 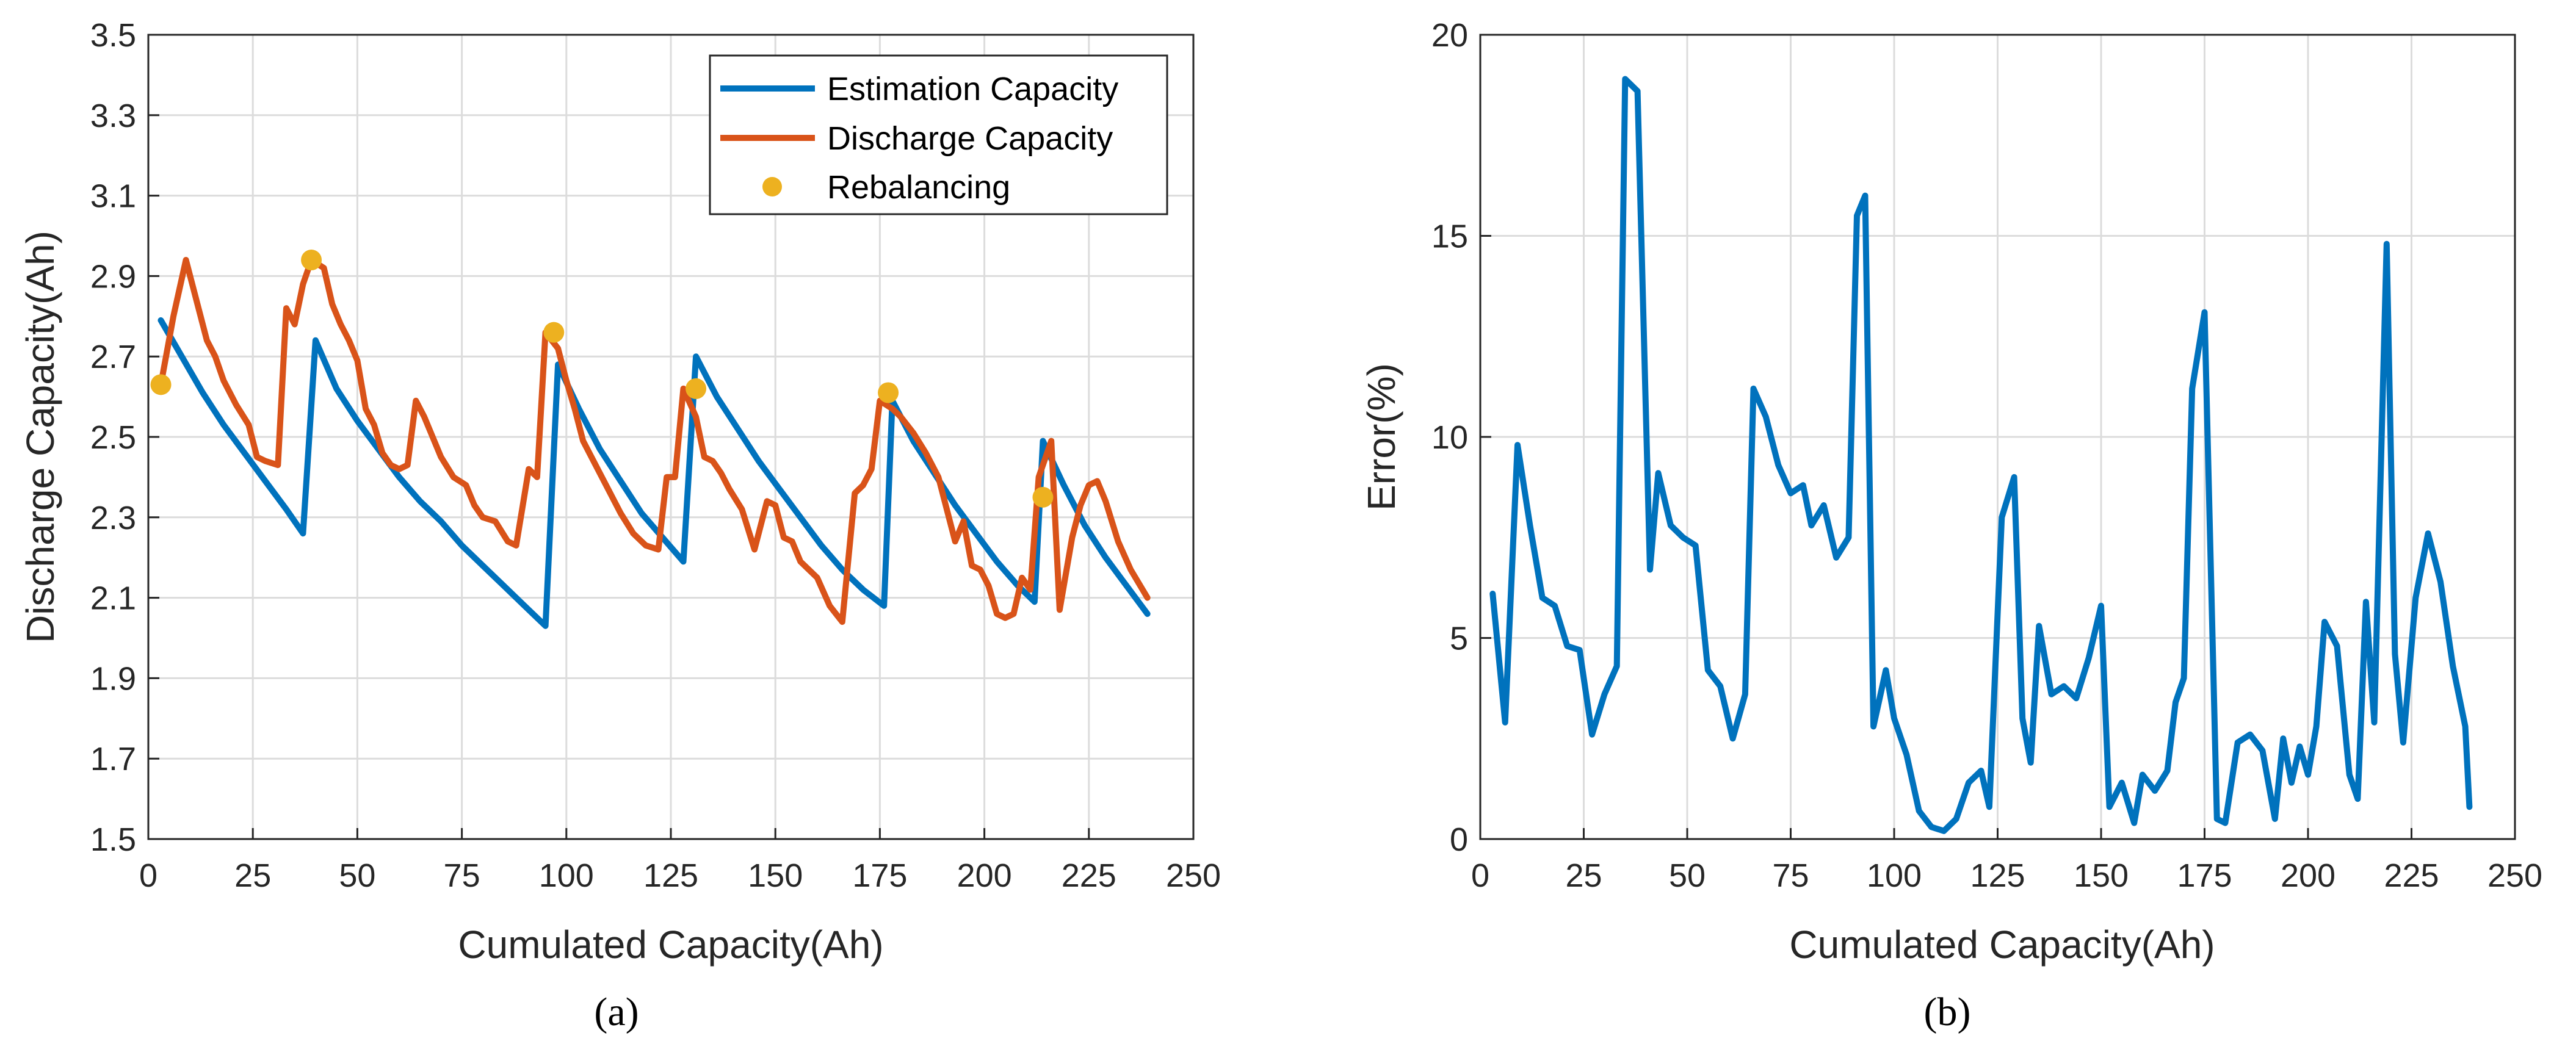 What do you see at coordinates (970, 138) in the screenshot?
I see `legend-discharge-label: Discharge Capacity` at bounding box center [970, 138].